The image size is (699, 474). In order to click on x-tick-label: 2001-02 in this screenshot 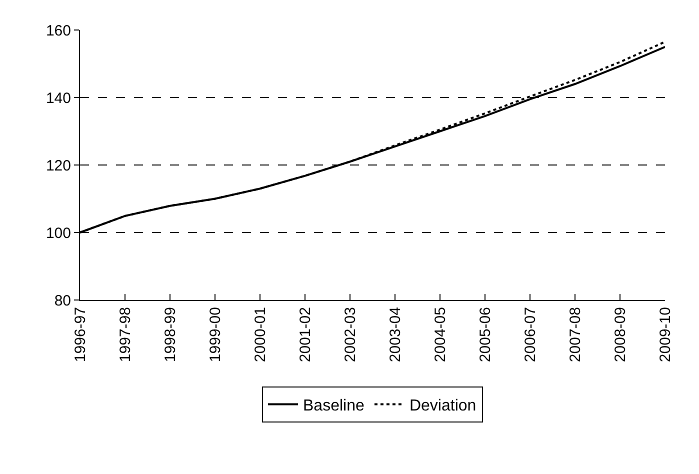, I will do `click(305, 334)`.